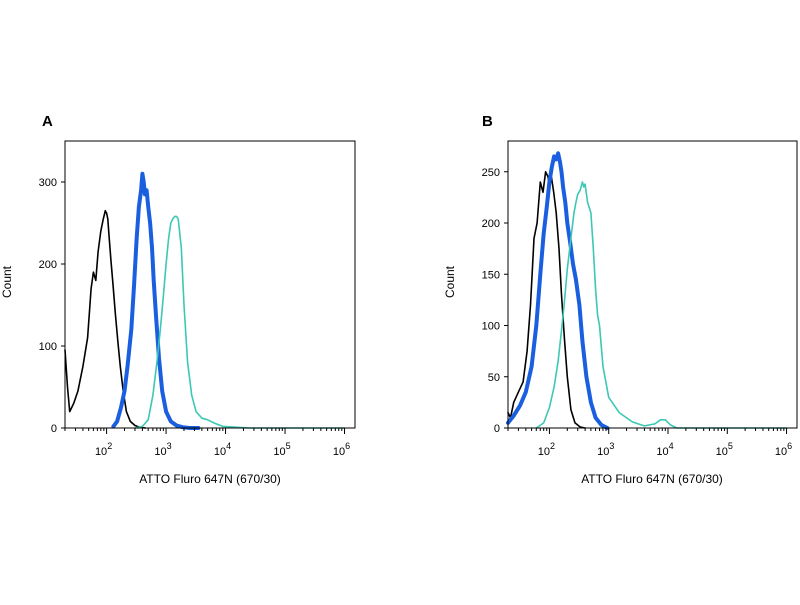  Describe the element at coordinates (487, 121) in the screenshot. I see `panel-label: B` at that location.